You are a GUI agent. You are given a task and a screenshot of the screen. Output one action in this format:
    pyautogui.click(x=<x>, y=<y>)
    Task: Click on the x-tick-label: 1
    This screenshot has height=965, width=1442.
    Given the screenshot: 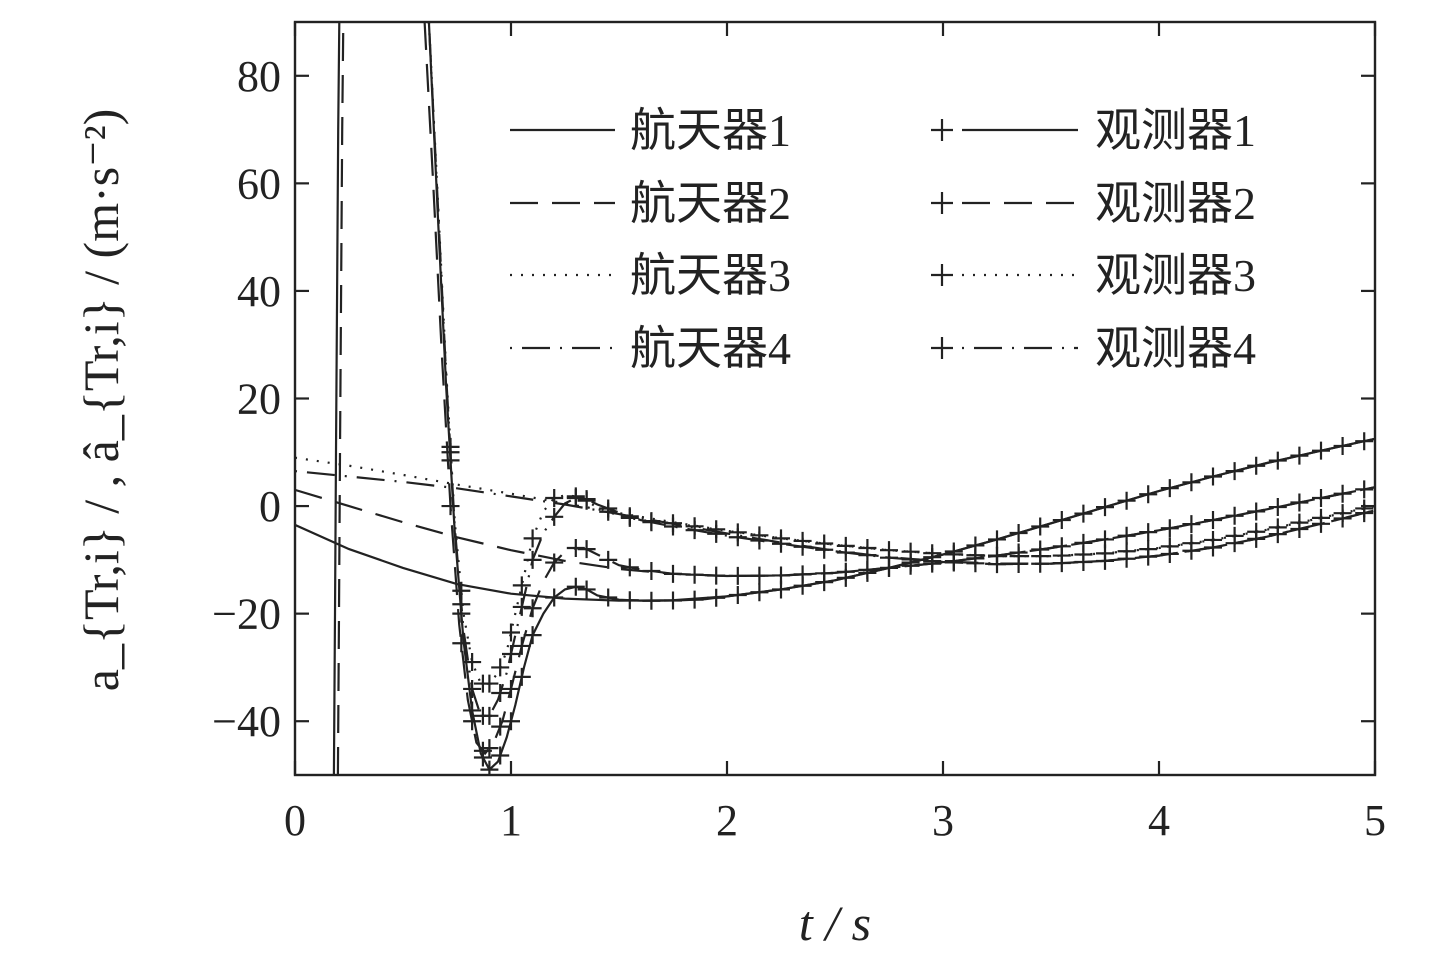 What is the action you would take?
    pyautogui.click(x=511, y=820)
    